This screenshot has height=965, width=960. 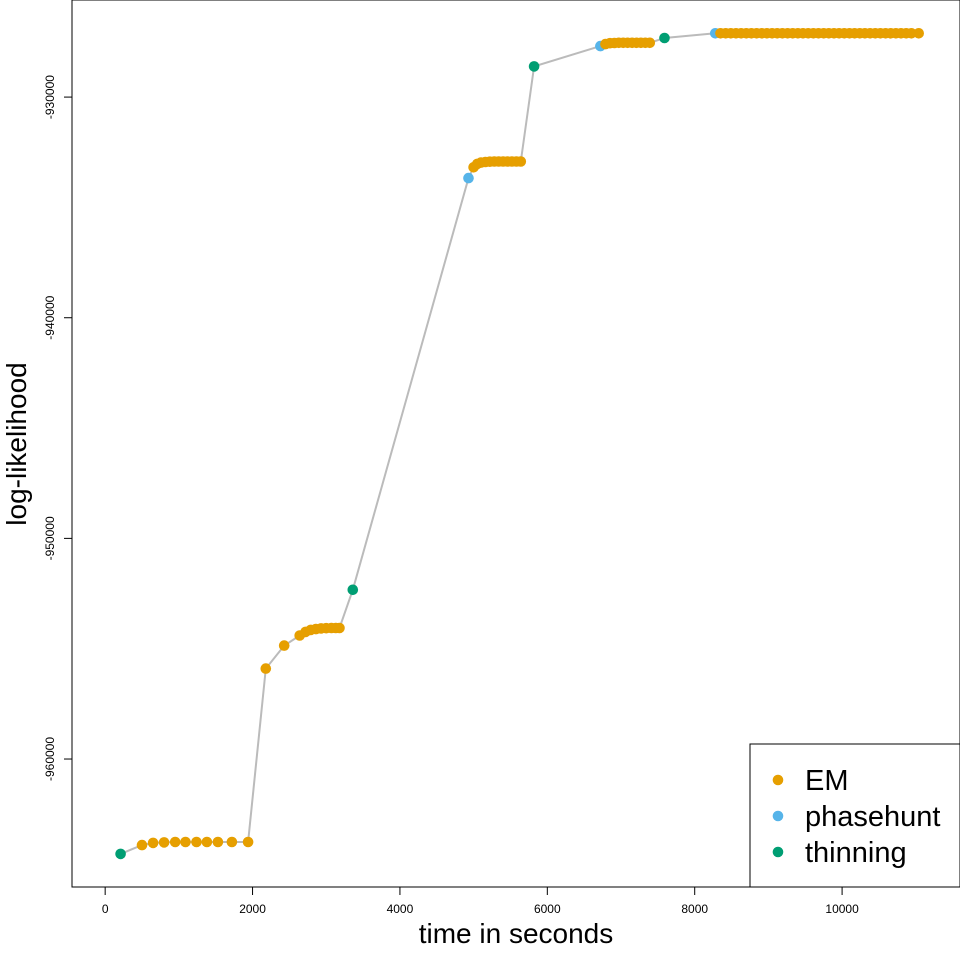 I want to click on legend-label-em: EM, so click(x=827, y=781).